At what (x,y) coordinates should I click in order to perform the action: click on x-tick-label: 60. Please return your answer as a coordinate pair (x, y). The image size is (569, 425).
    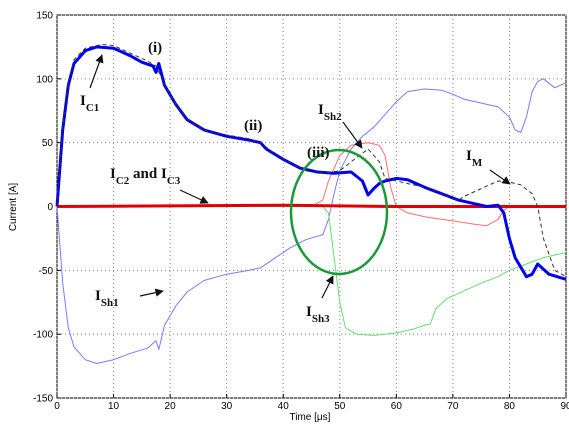
    Looking at the image, I should click on (397, 406).